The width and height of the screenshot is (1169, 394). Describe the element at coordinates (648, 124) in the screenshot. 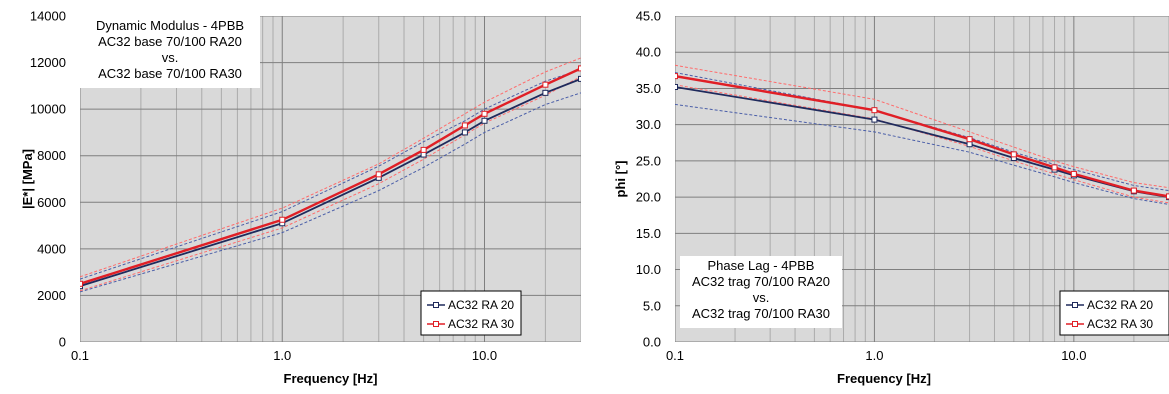

I see `y-tick-label: 30.0` at that location.